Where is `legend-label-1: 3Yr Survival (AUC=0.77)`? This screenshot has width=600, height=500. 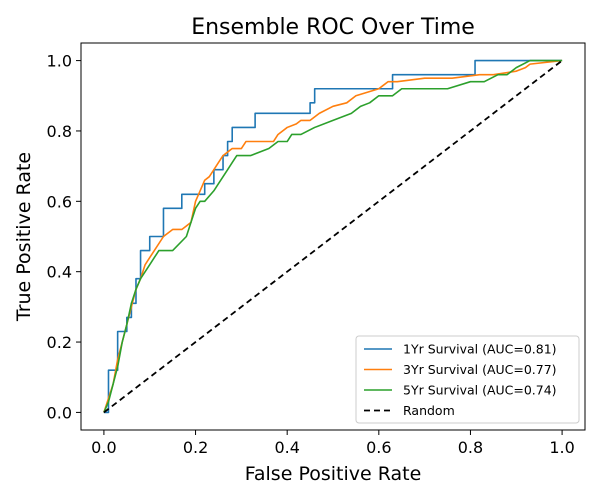 legend-label-1: 3Yr Survival (AUC=0.77) is located at coordinates (480, 369).